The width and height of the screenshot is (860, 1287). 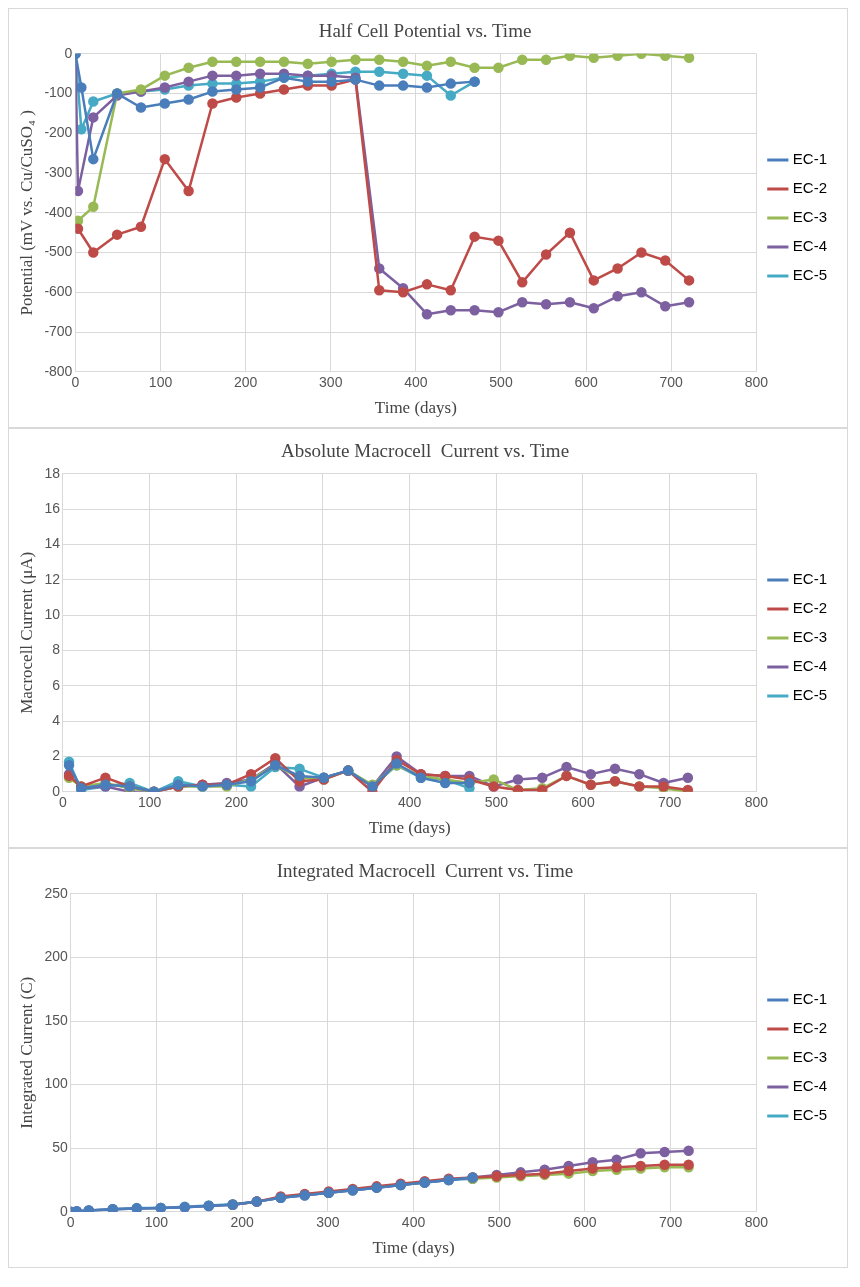 What do you see at coordinates (52, 578) in the screenshot?
I see `y-tick-label: 12` at bounding box center [52, 578].